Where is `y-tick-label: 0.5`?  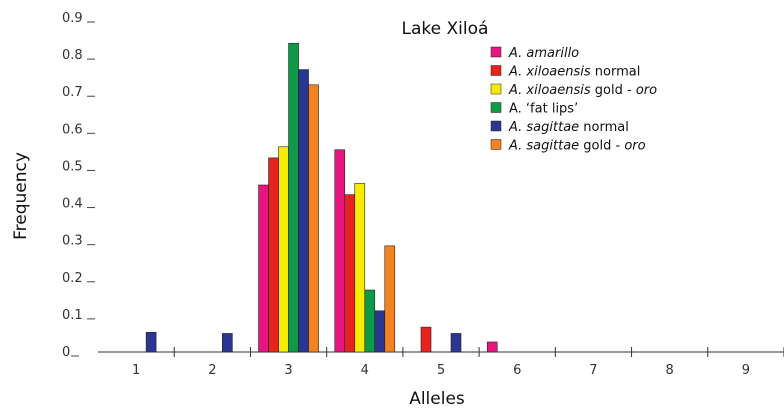
y-tick-label: 0.5 is located at coordinates (72, 166).